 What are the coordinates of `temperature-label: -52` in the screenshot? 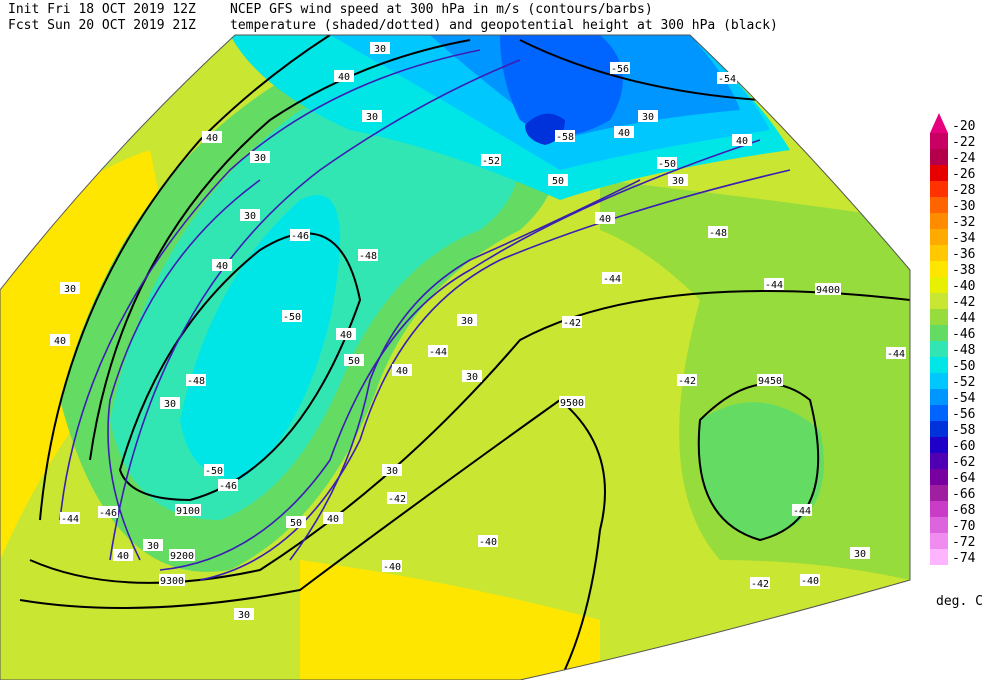 It's located at (491, 161).